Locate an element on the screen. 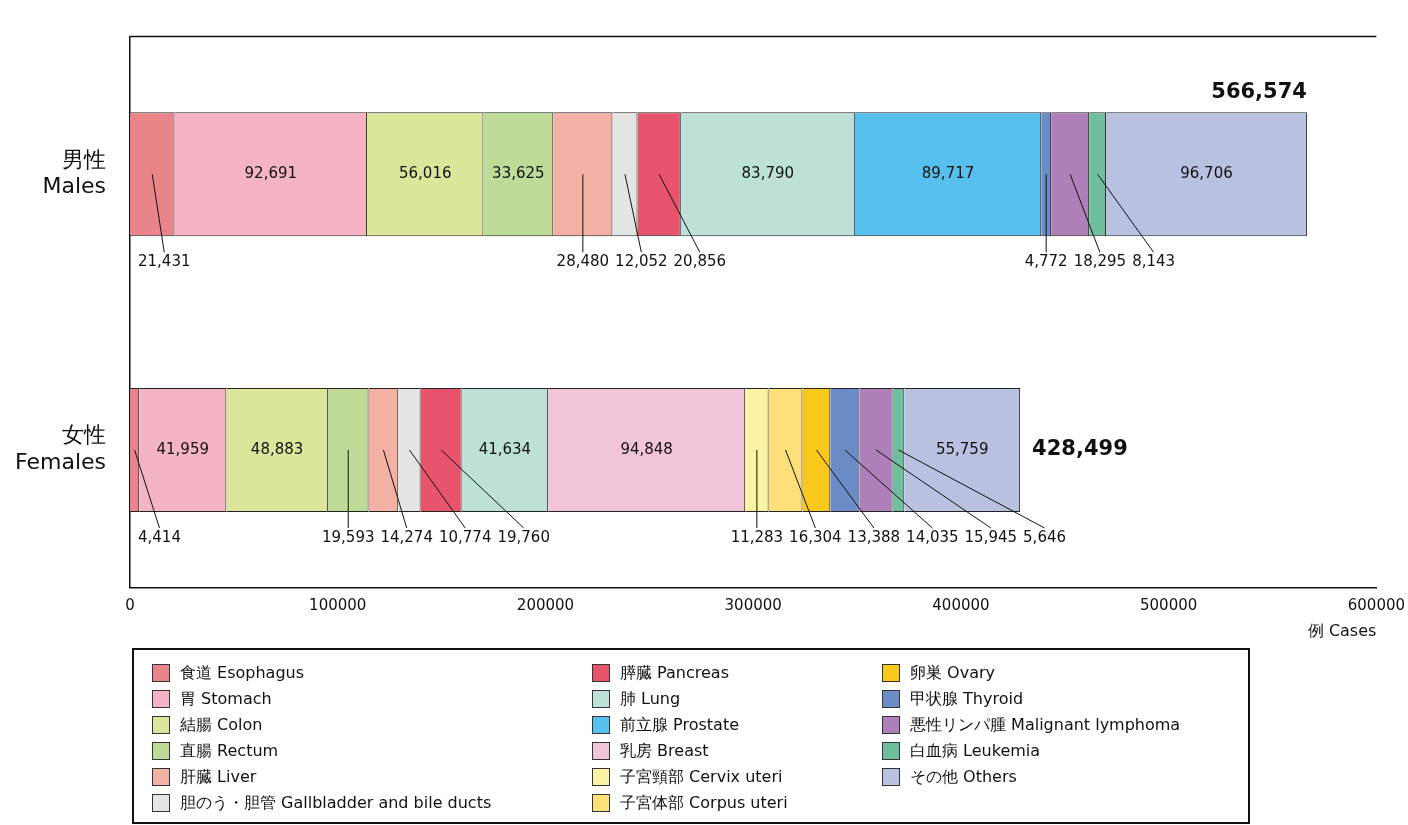 The height and width of the screenshot is (825, 1408). legend-label: 甲状腺 Thyroid is located at coordinates (967, 699).